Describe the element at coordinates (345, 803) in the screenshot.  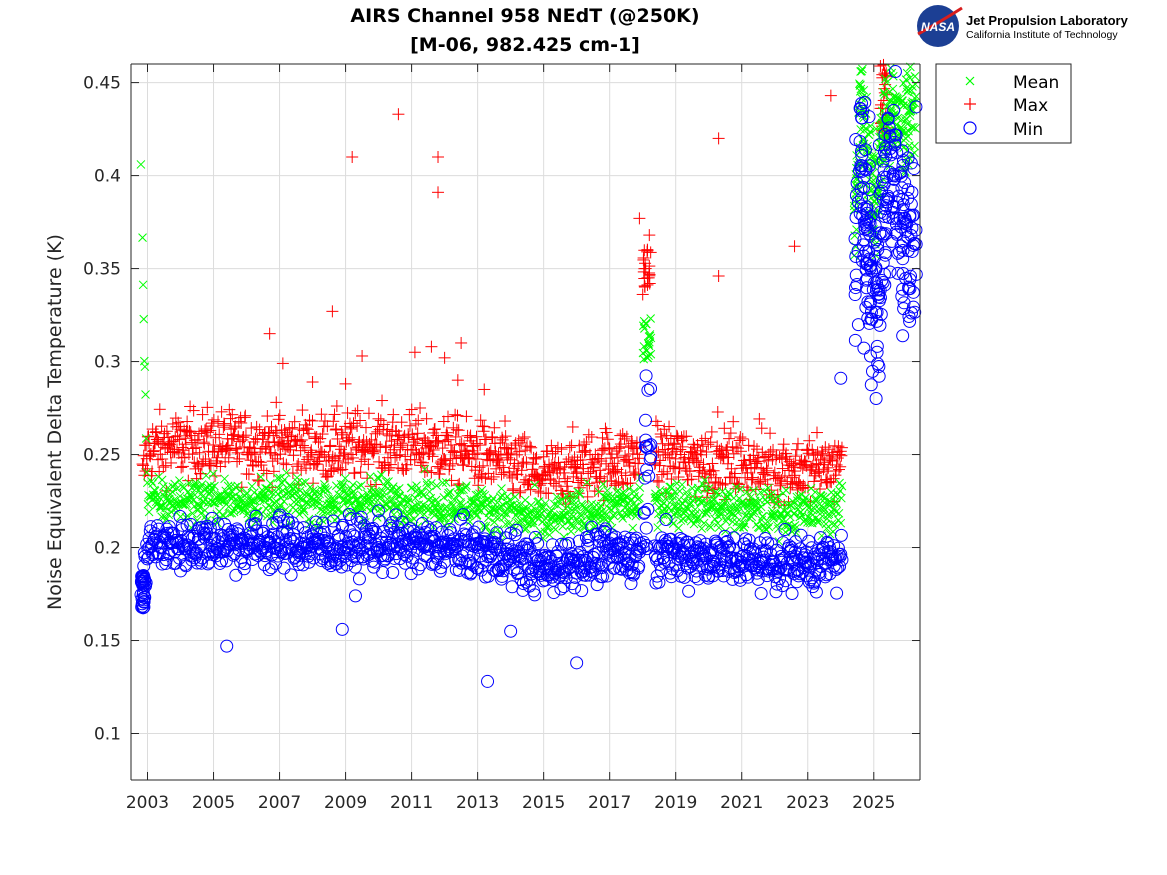
I see `x-tick-label: 2009` at that location.